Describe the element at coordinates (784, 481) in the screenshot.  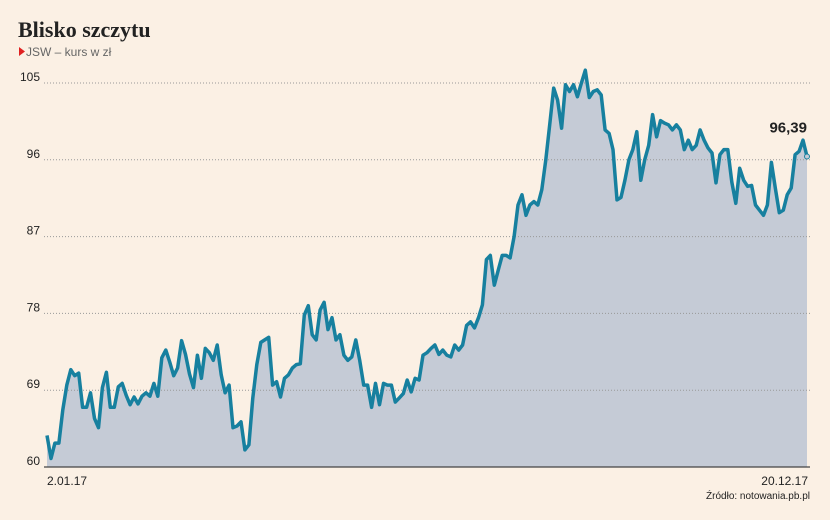
I see `x-tick-label: 20.12.17` at that location.